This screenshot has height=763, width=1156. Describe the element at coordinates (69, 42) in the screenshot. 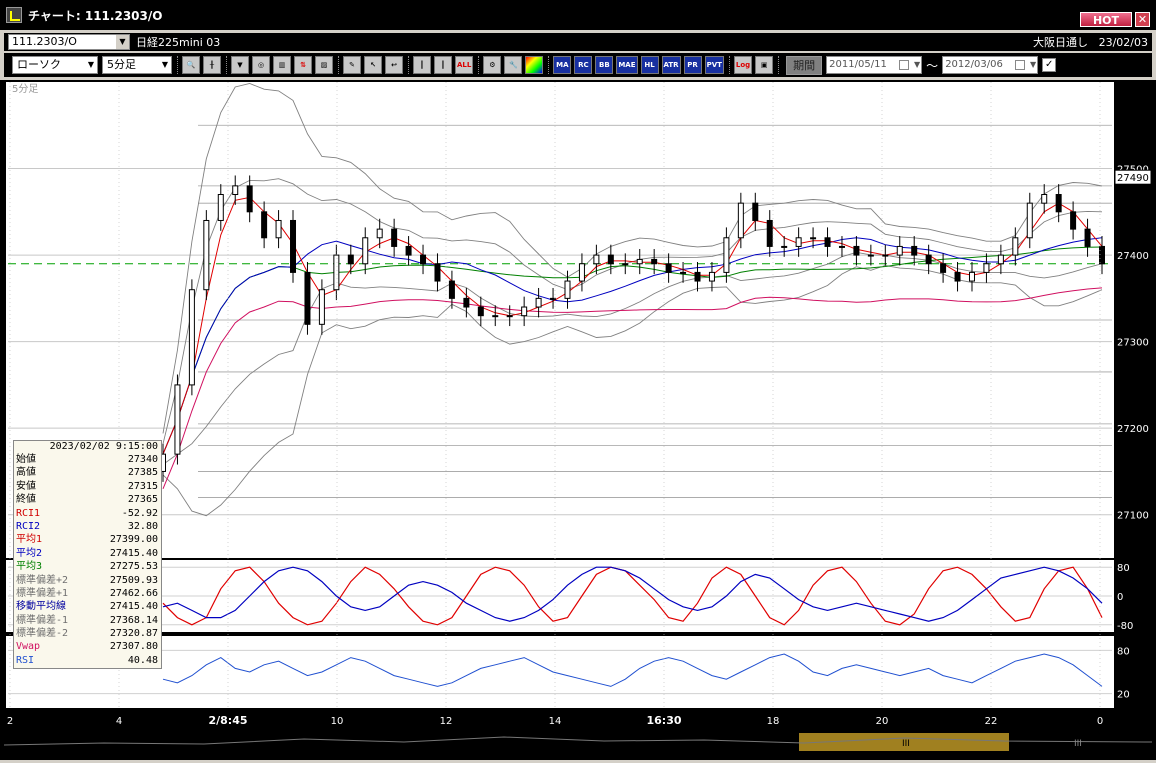

I see `symbol-select: 111.2303/O ▼` at that location.